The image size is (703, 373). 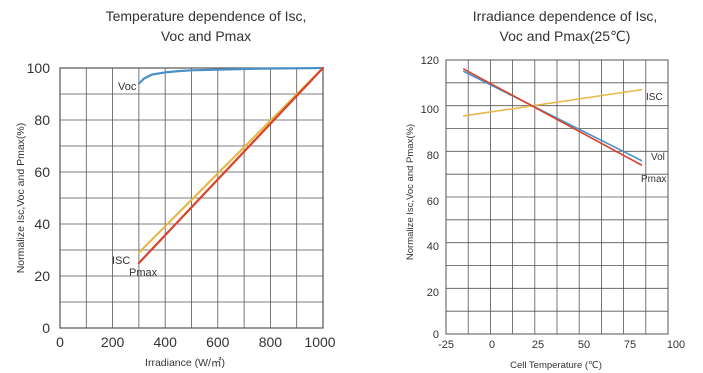 What do you see at coordinates (21, 198) in the screenshot?
I see `chart1-y-axis-label: Normalize Isc,Voc and Pmax(%)` at bounding box center [21, 198].